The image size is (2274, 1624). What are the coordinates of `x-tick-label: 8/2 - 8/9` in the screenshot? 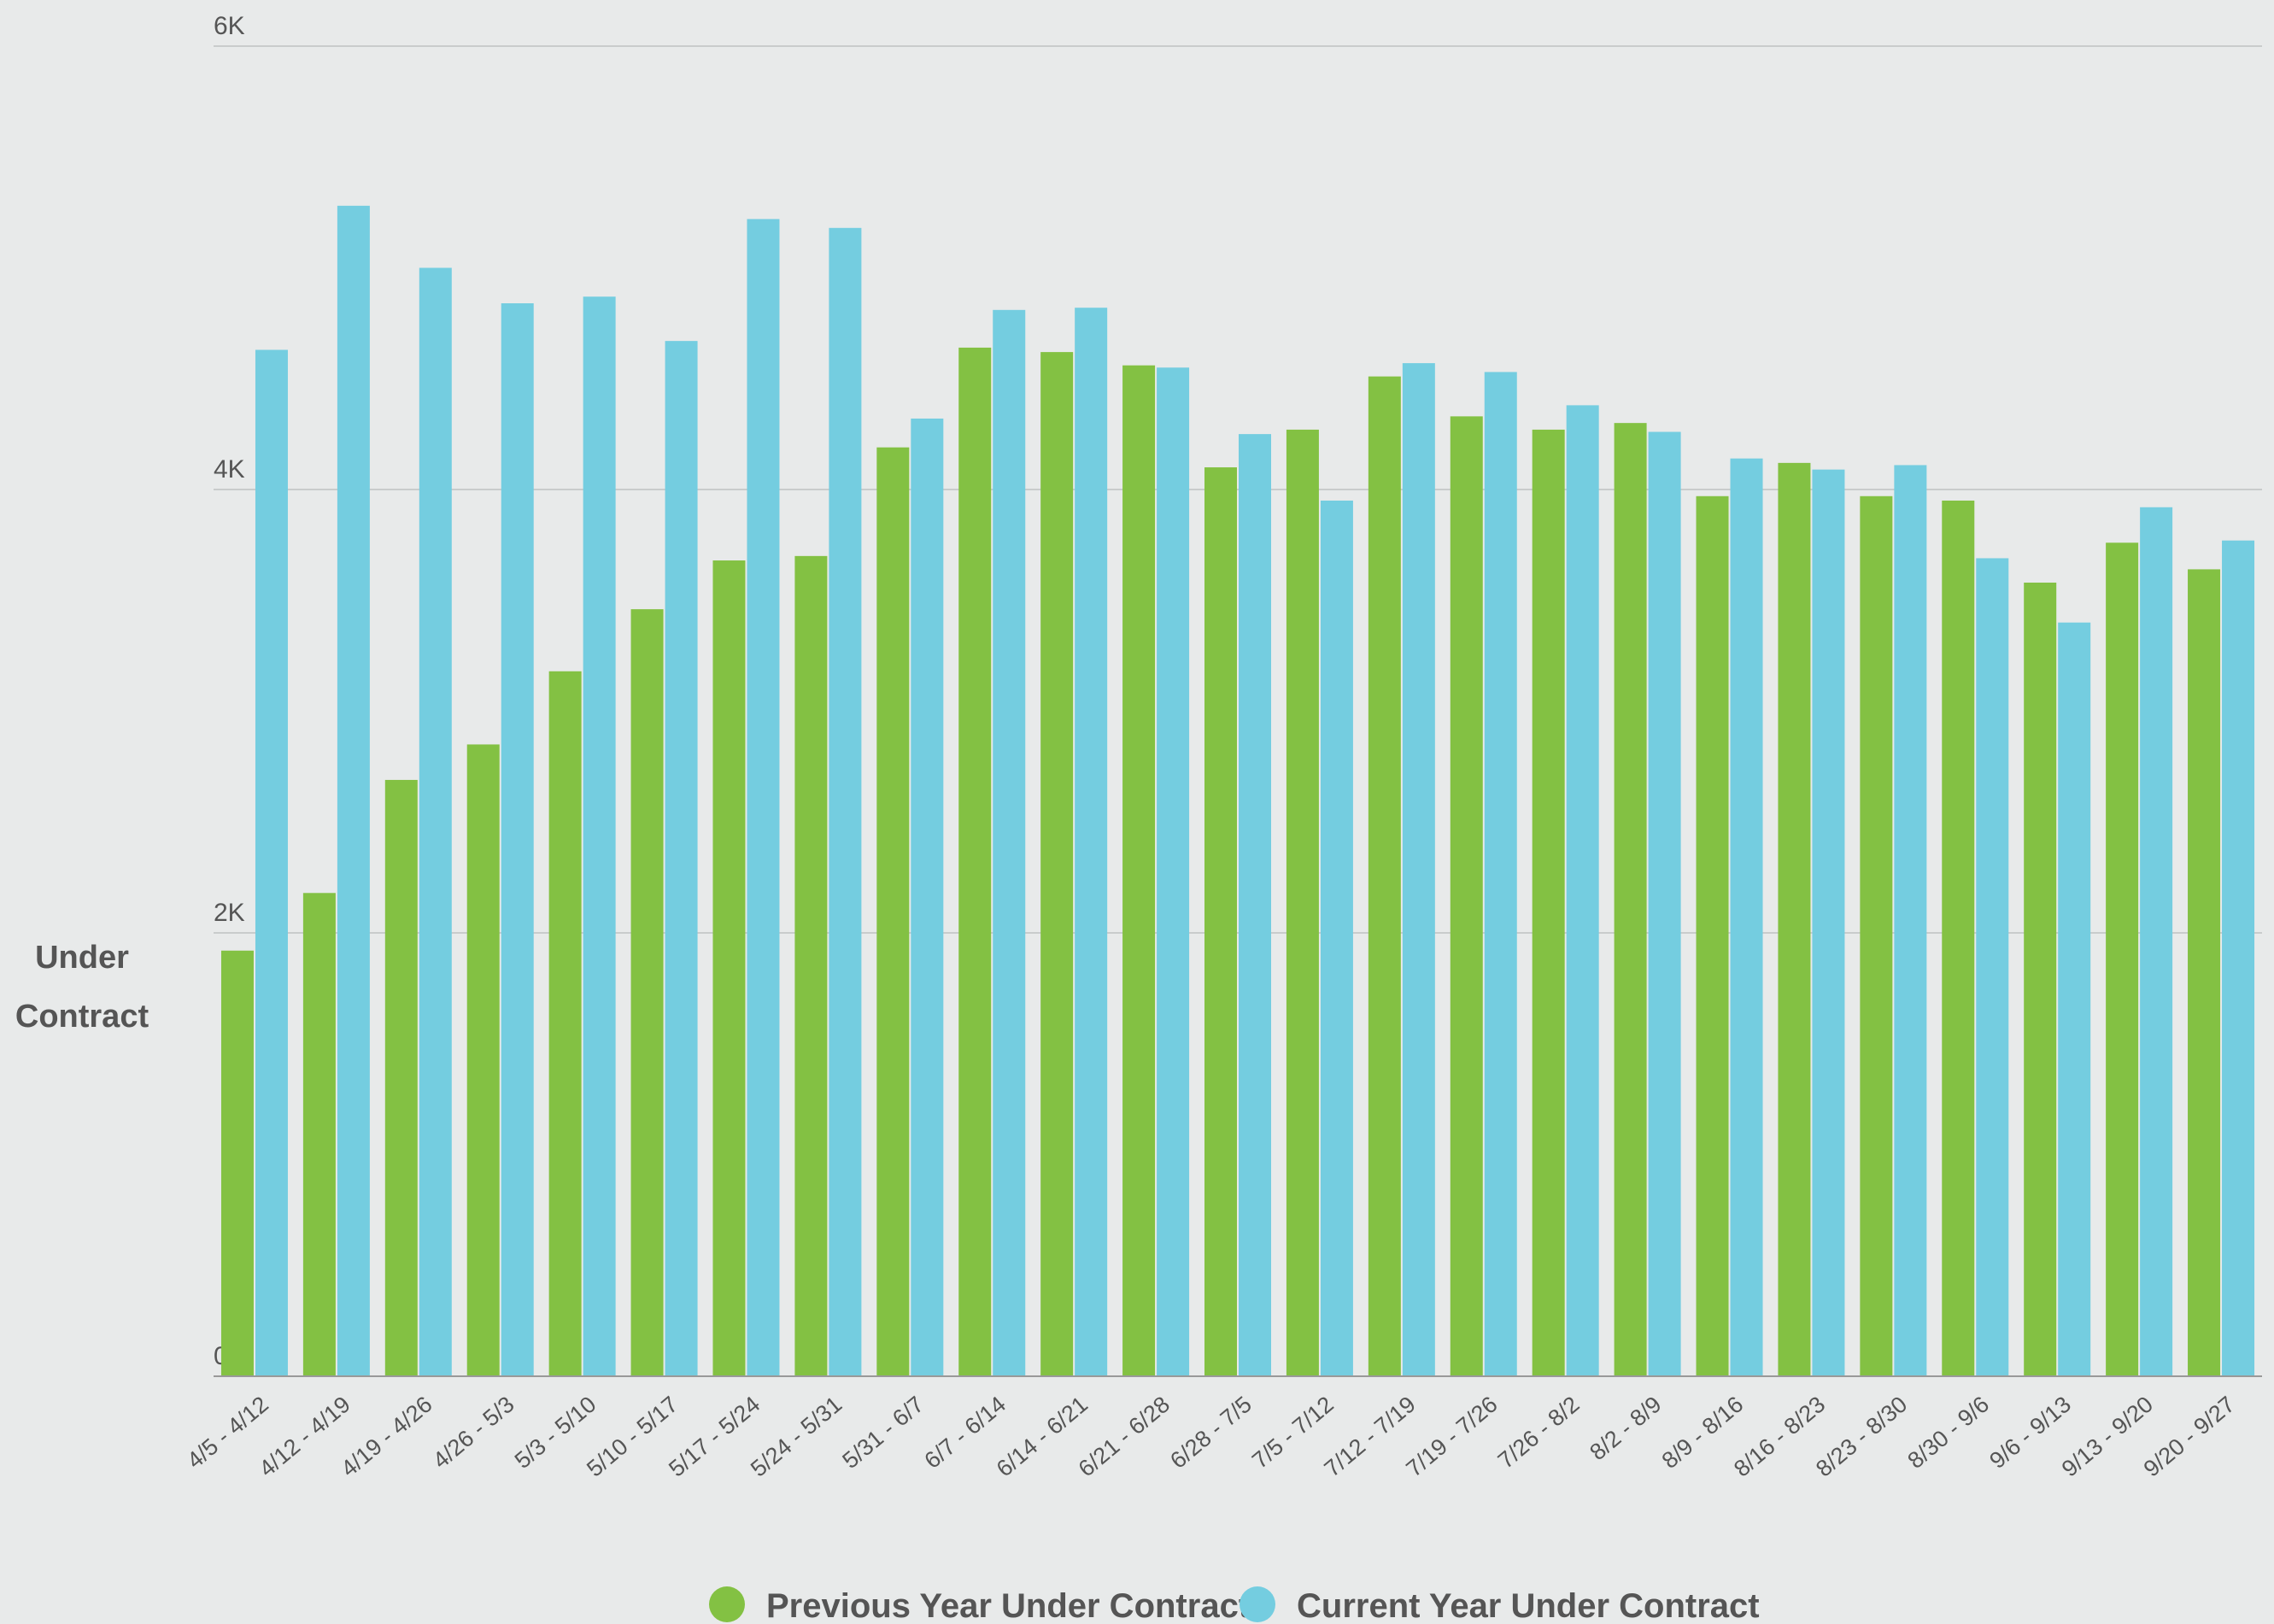 It's located at (1625, 1429).